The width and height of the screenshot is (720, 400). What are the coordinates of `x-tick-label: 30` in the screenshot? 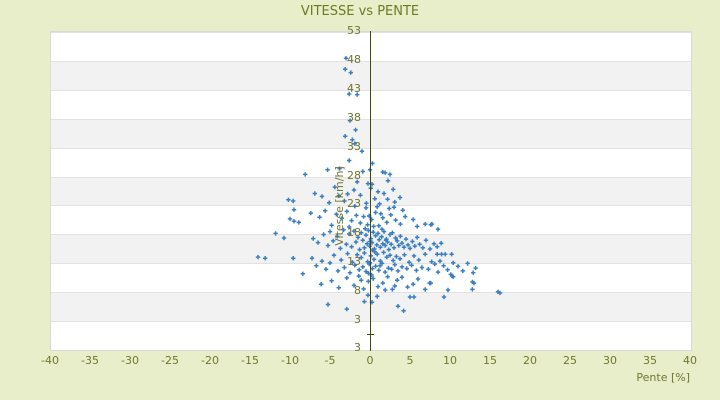 It's located at (610, 360).